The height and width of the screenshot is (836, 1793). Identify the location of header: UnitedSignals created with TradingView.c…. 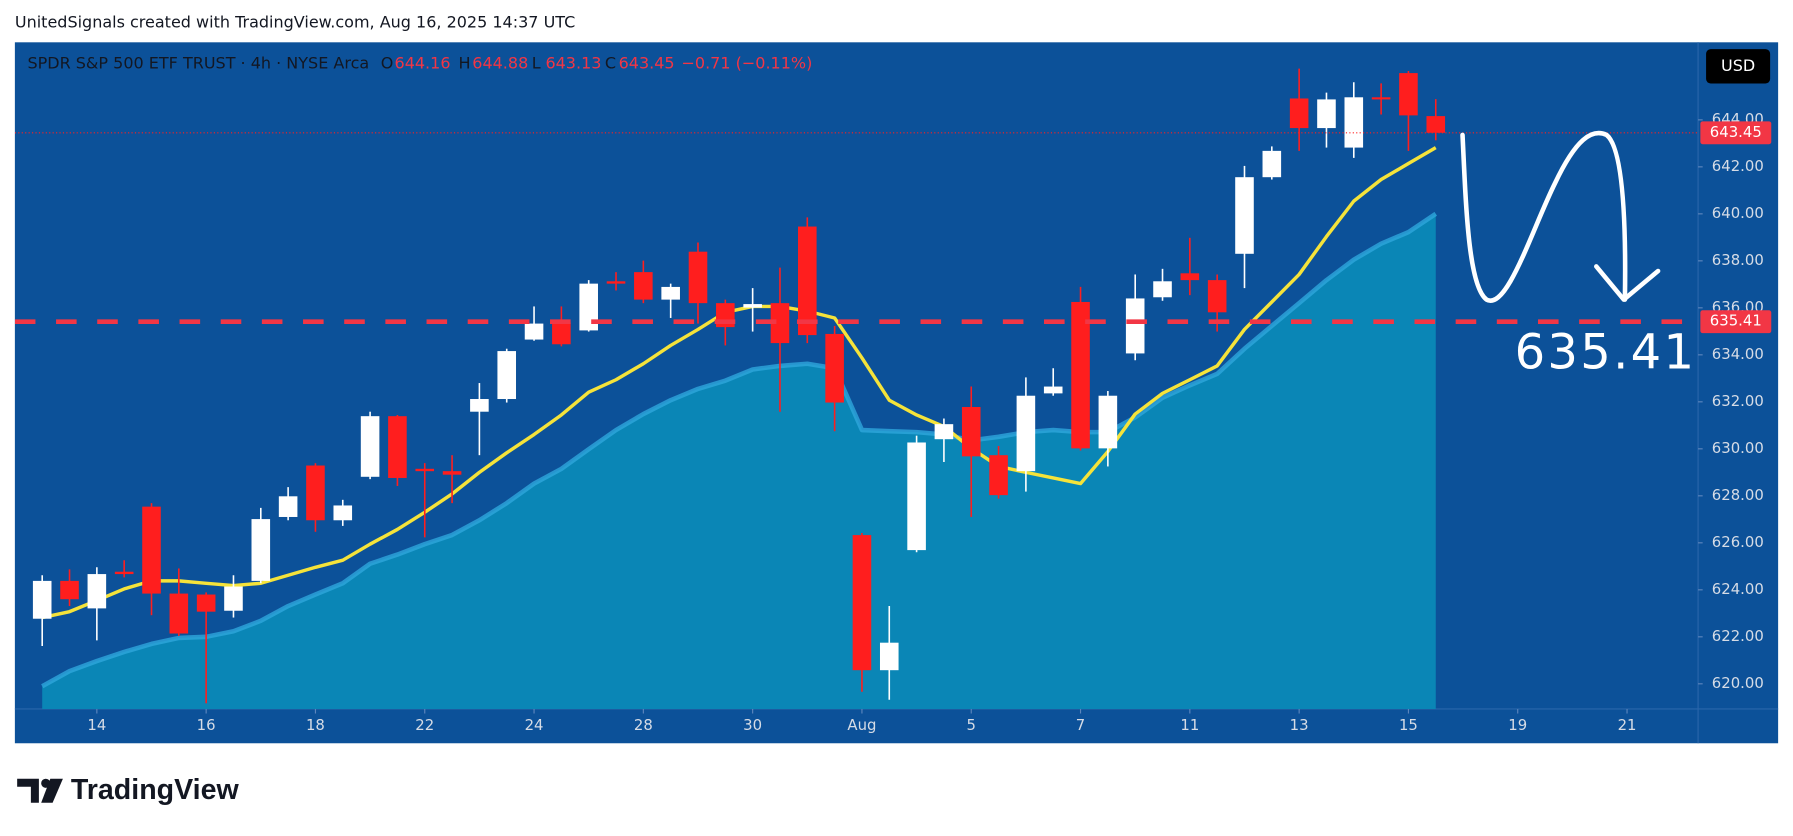
(295, 21).